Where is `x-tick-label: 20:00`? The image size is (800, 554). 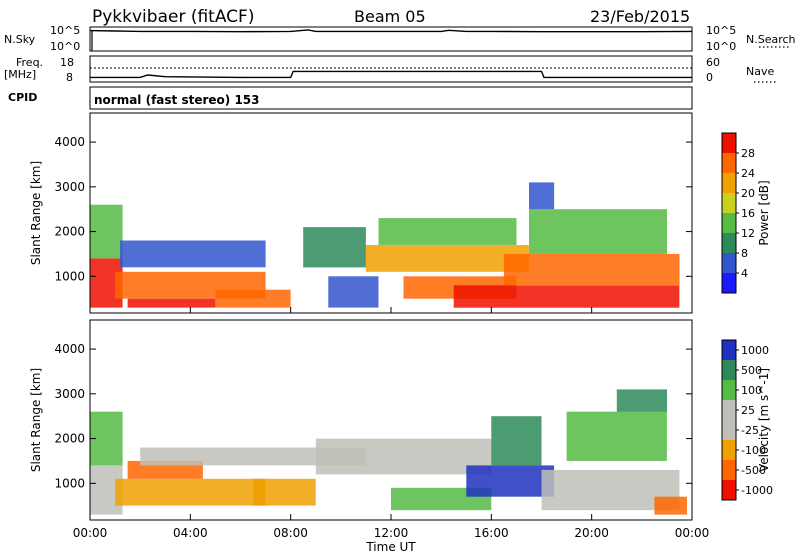 x-tick-label: 20:00 is located at coordinates (591, 533).